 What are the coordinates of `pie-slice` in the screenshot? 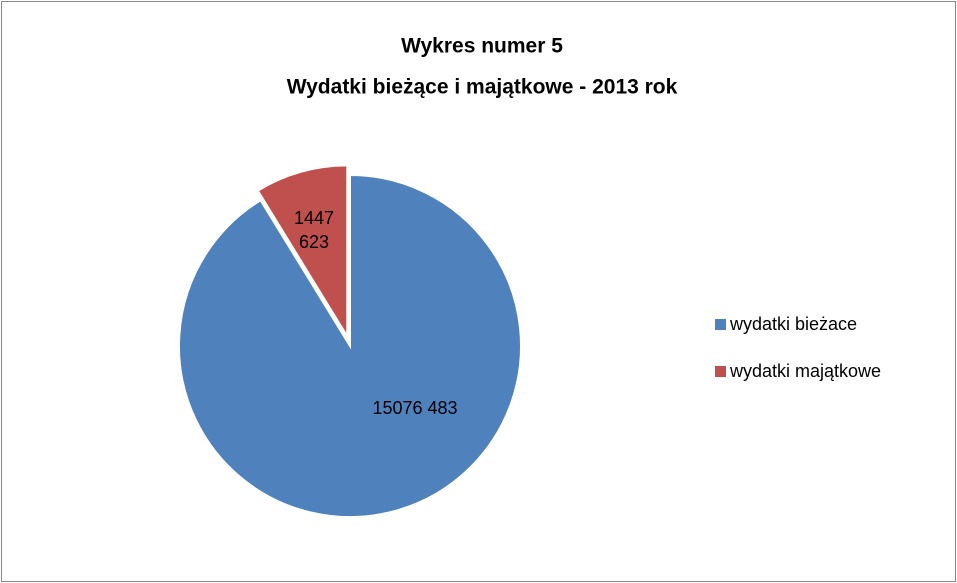 It's located at (302, 252).